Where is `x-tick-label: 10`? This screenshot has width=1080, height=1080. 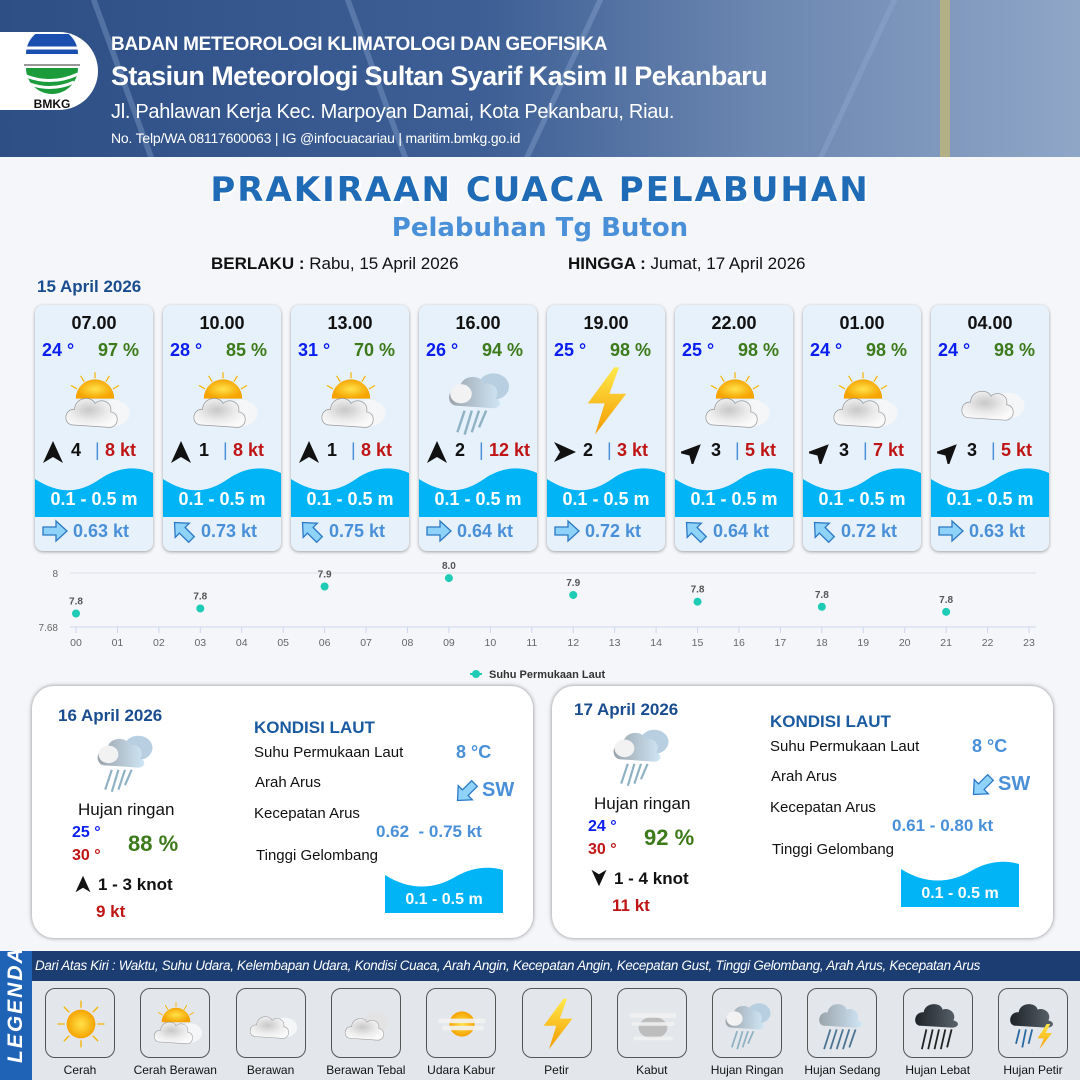
x-tick-label: 10 is located at coordinates (491, 643).